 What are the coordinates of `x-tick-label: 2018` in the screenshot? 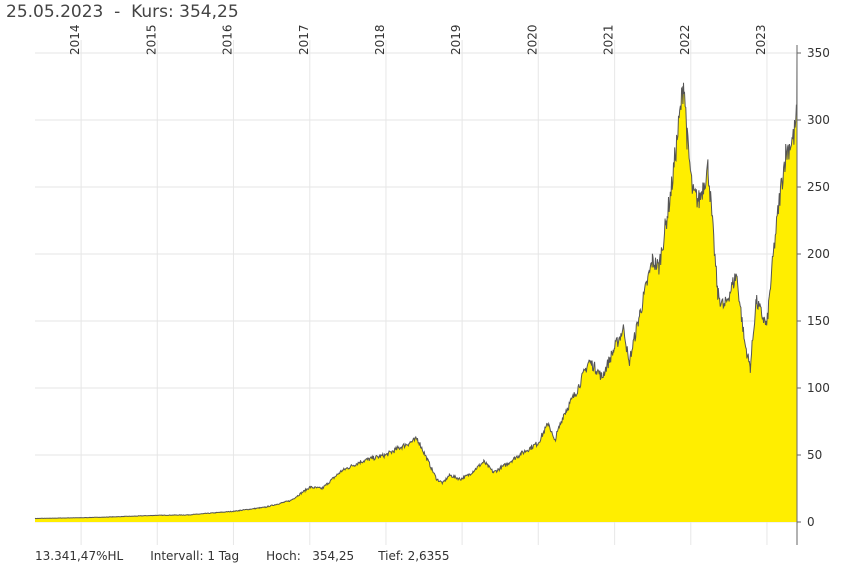 It's located at (380, 39).